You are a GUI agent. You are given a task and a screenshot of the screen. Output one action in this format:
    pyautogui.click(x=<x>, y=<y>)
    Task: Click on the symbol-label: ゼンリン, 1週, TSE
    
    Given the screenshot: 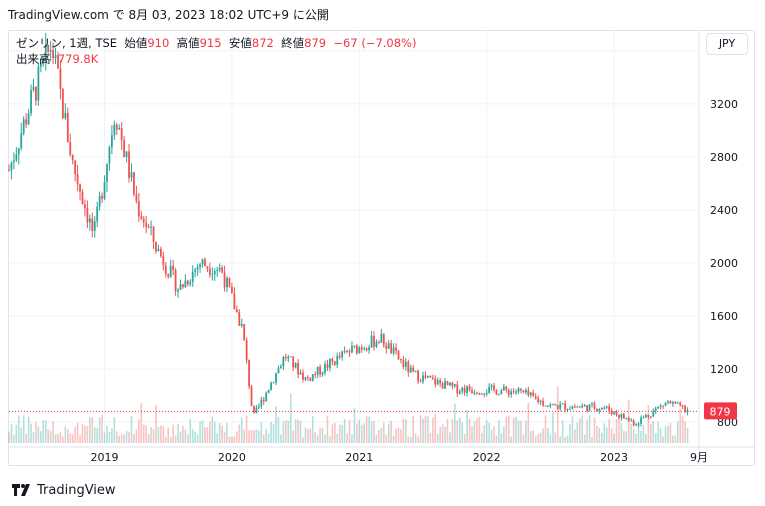 What is the action you would take?
    pyautogui.click(x=67, y=43)
    